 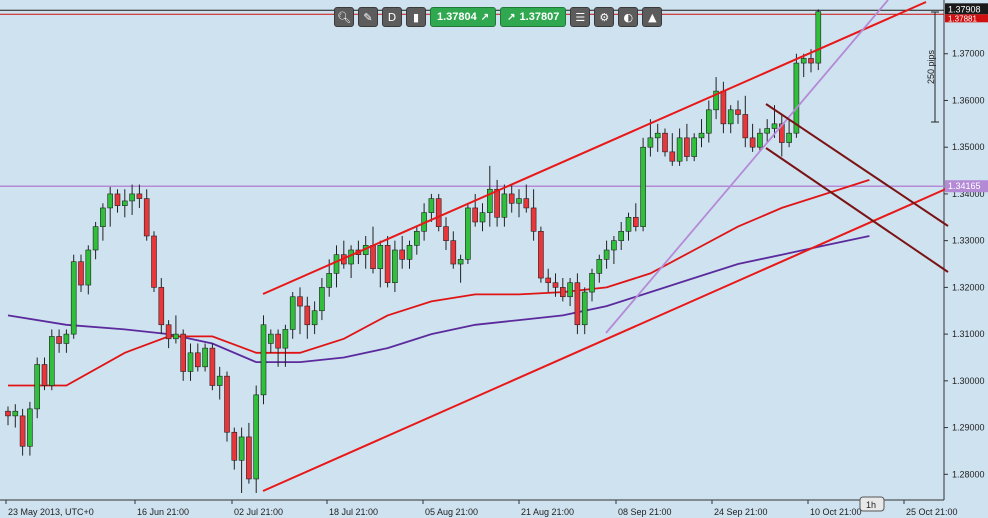 I want to click on x-tick-label: 18 Jul 21:00, so click(x=353, y=512).